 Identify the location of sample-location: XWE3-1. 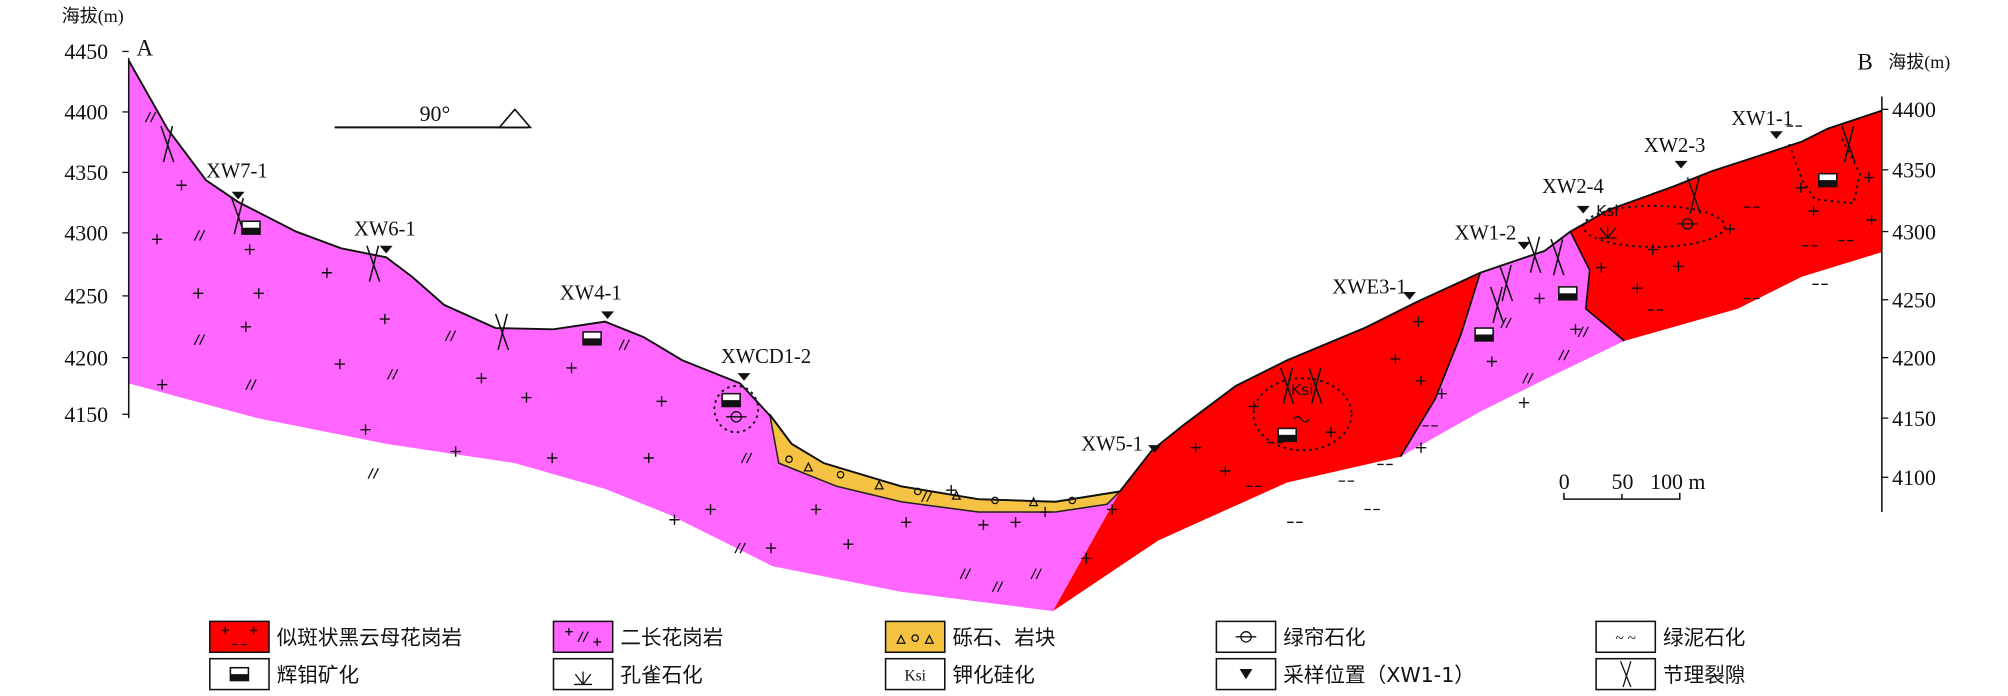
(1374, 288).